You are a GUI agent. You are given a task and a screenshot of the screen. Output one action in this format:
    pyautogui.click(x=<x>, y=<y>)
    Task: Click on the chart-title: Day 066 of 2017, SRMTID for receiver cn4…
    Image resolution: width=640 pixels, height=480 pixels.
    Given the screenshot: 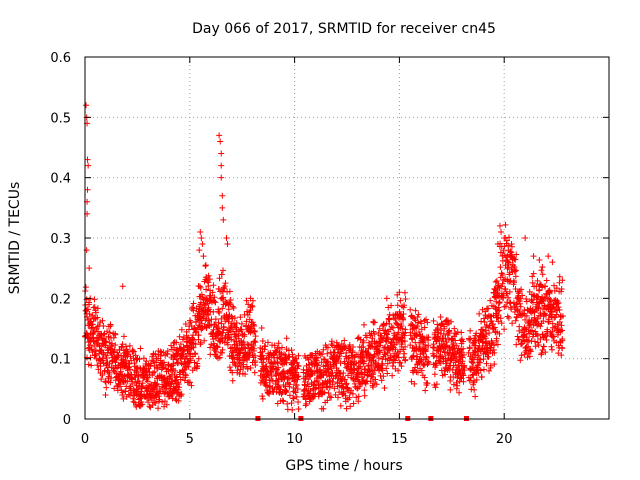 What is the action you would take?
    pyautogui.click(x=344, y=29)
    